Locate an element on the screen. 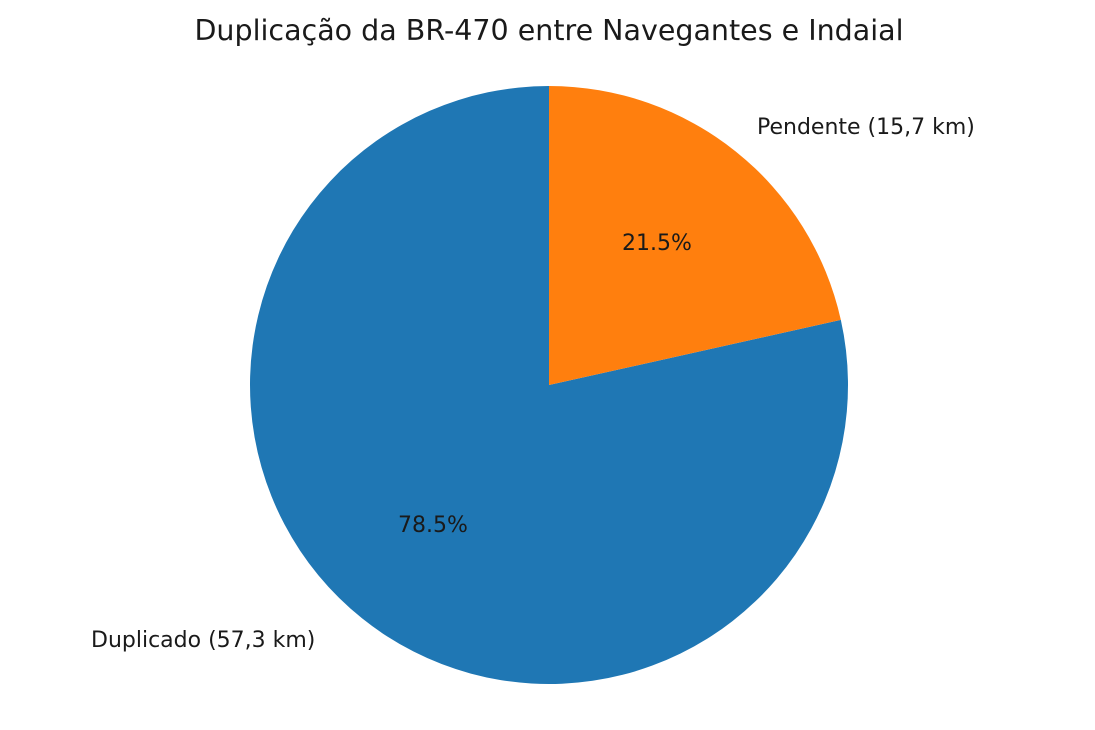 The image size is (1095, 730). slice-pendente is located at coordinates (695, 235).